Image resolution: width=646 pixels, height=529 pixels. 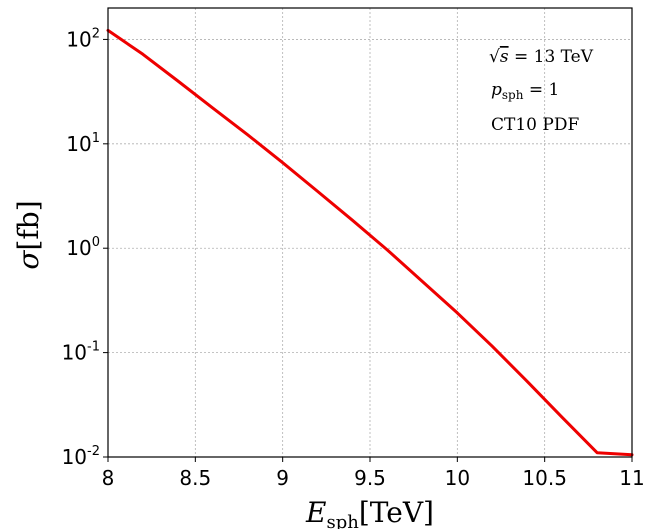 What do you see at coordinates (631, 478) in the screenshot?
I see `x-tick-label: 11` at bounding box center [631, 478].